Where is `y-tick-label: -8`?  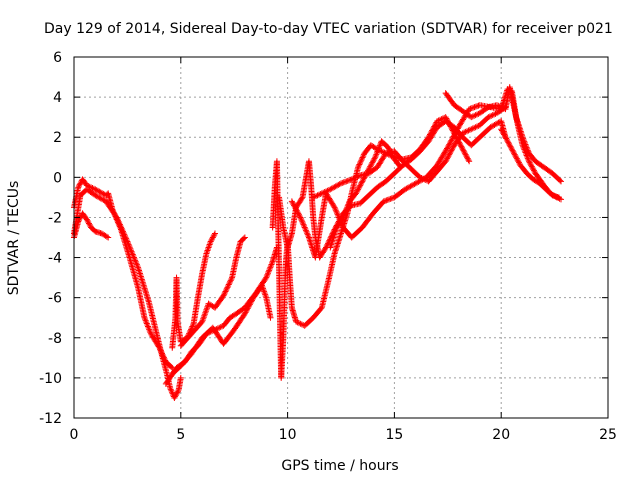
y-tick-label: -8 is located at coordinates (55, 339).